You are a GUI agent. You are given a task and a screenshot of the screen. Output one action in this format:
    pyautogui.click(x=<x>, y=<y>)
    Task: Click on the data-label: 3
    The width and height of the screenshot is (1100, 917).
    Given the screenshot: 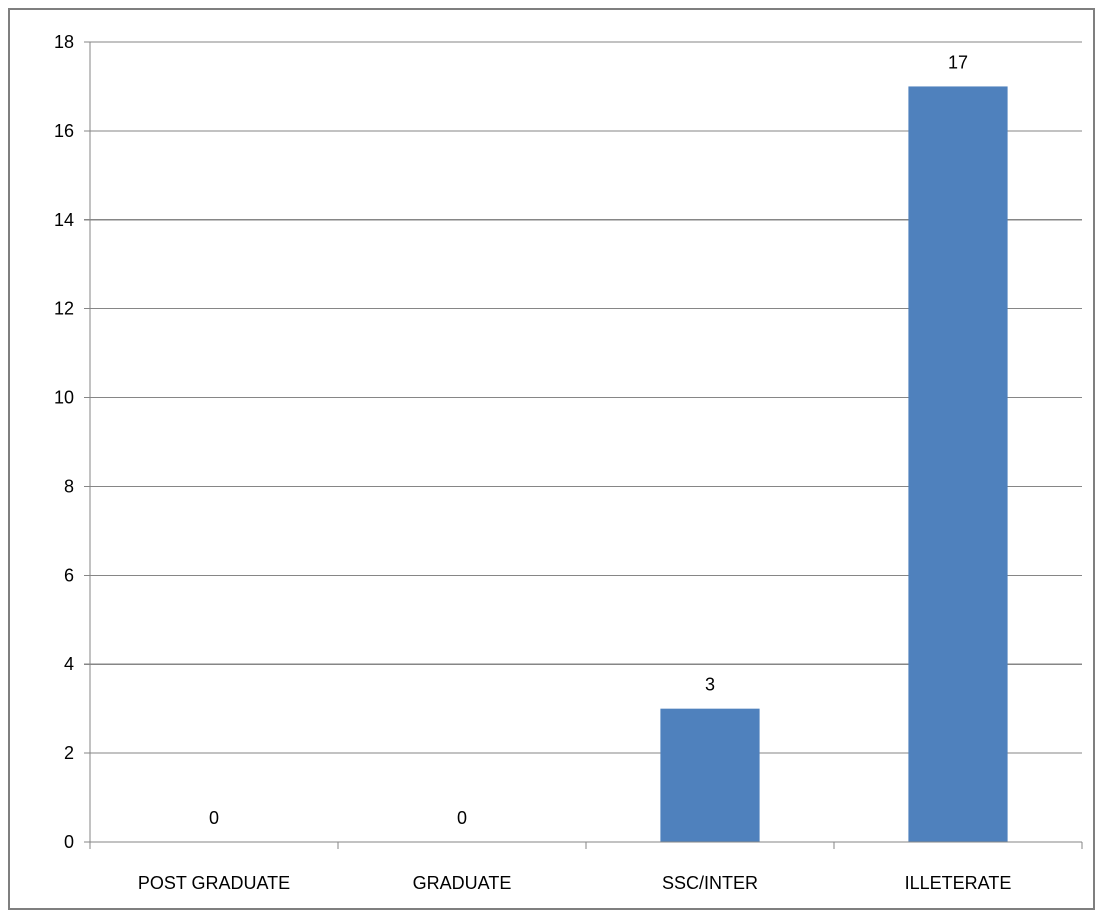 What is the action you would take?
    pyautogui.click(x=710, y=685)
    